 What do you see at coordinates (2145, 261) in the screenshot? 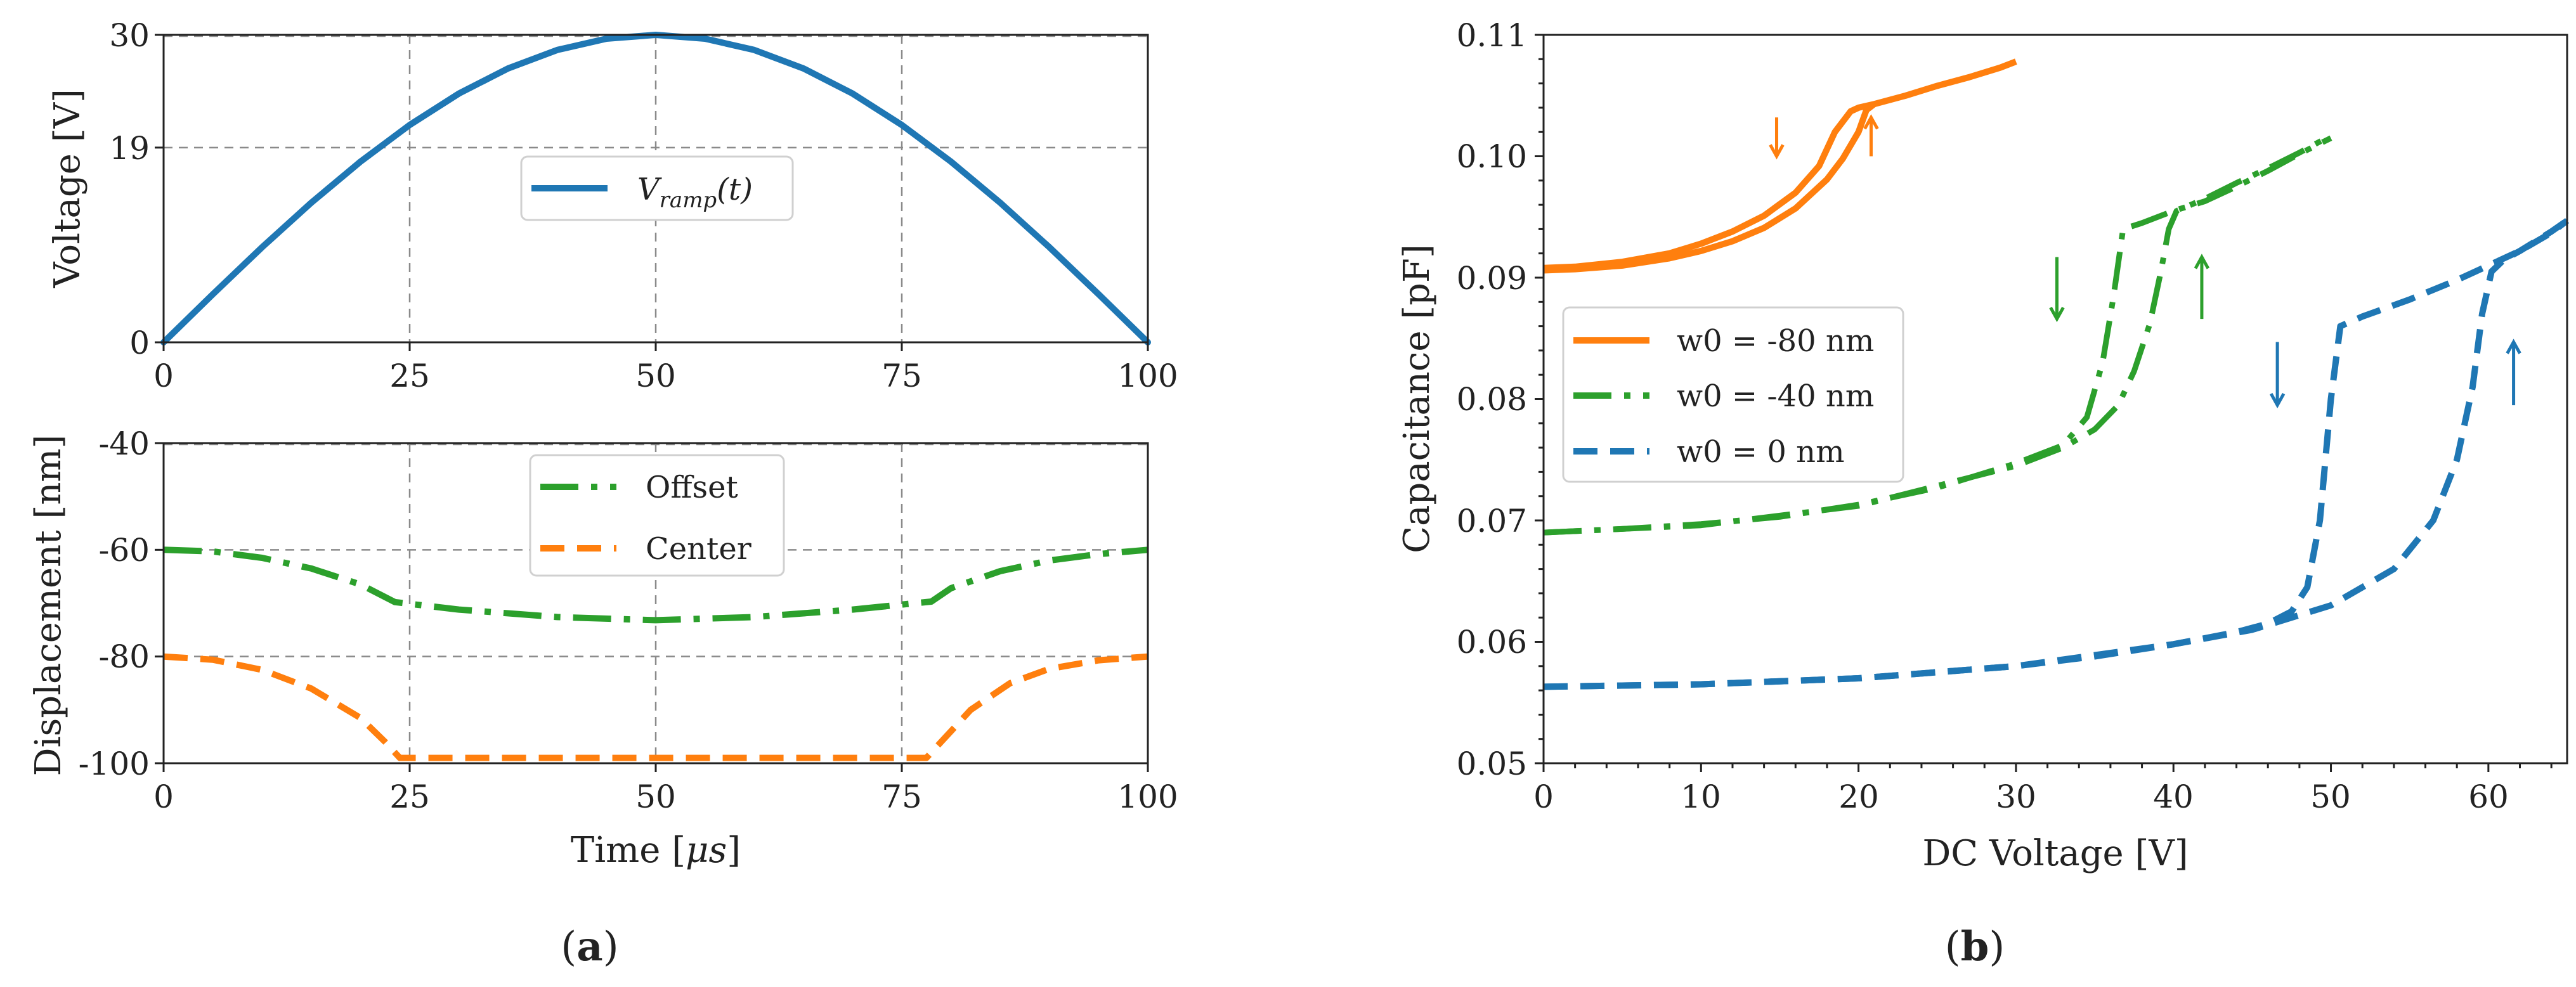
I see `b-hysteresis-arrows` at bounding box center [2145, 261].